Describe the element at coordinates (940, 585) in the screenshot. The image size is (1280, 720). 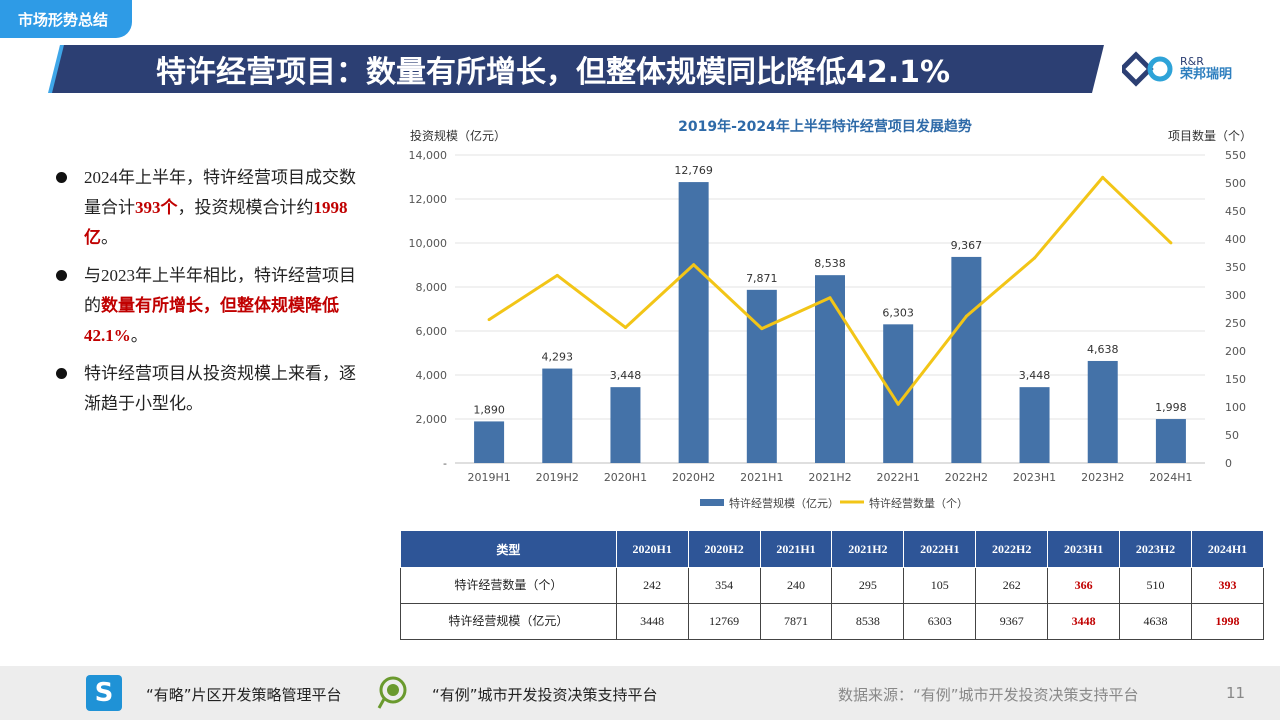
I see `table-cell: 105` at that location.